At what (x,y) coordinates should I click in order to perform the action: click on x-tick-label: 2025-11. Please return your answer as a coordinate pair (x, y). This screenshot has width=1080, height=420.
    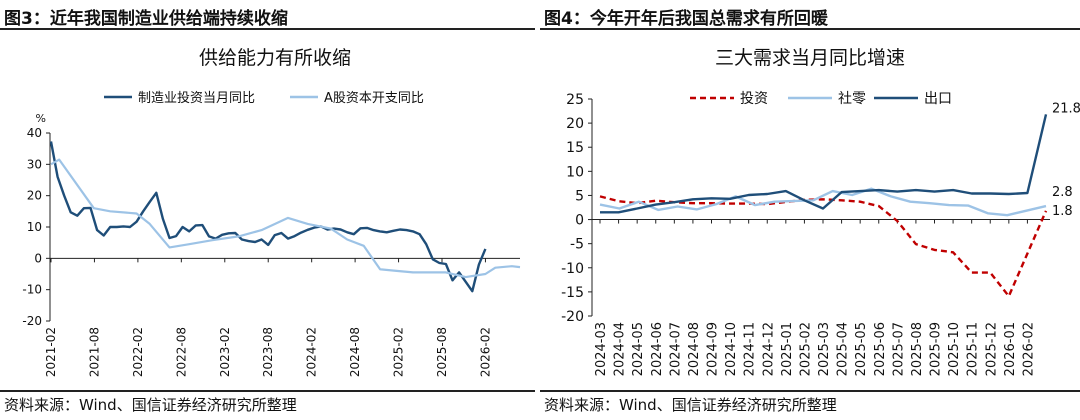
    Looking at the image, I should click on (973, 349).